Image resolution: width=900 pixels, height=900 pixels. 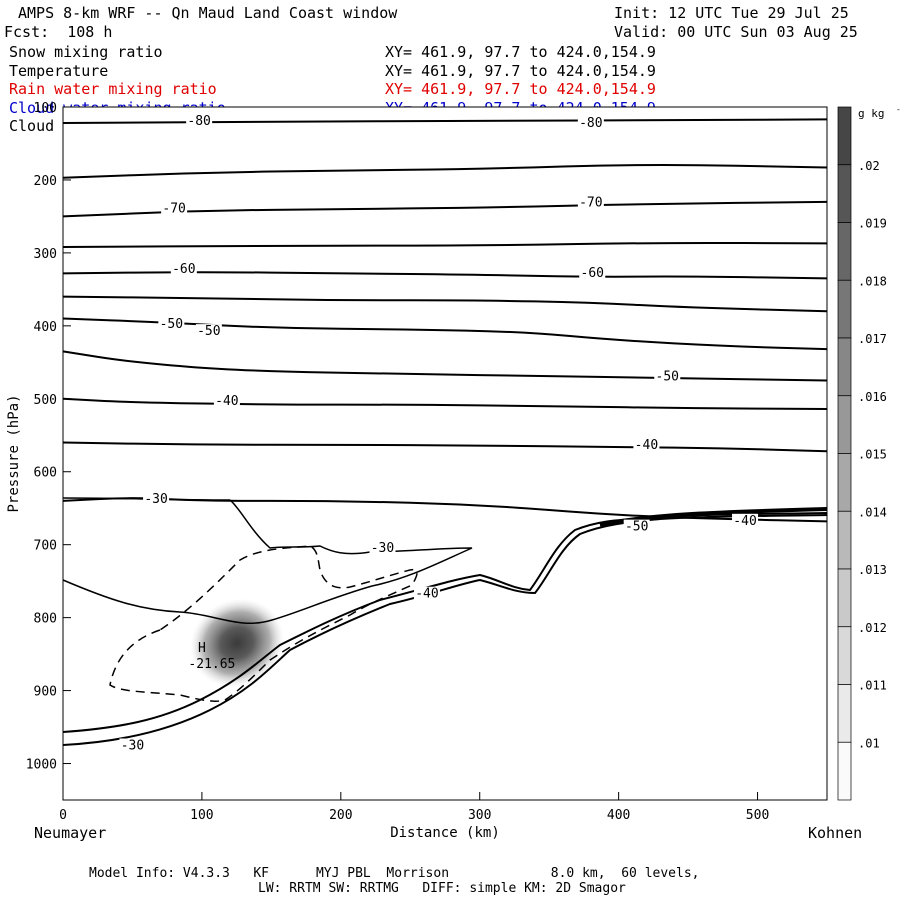 I want to click on x-tick-label: 0, so click(x=63, y=815).